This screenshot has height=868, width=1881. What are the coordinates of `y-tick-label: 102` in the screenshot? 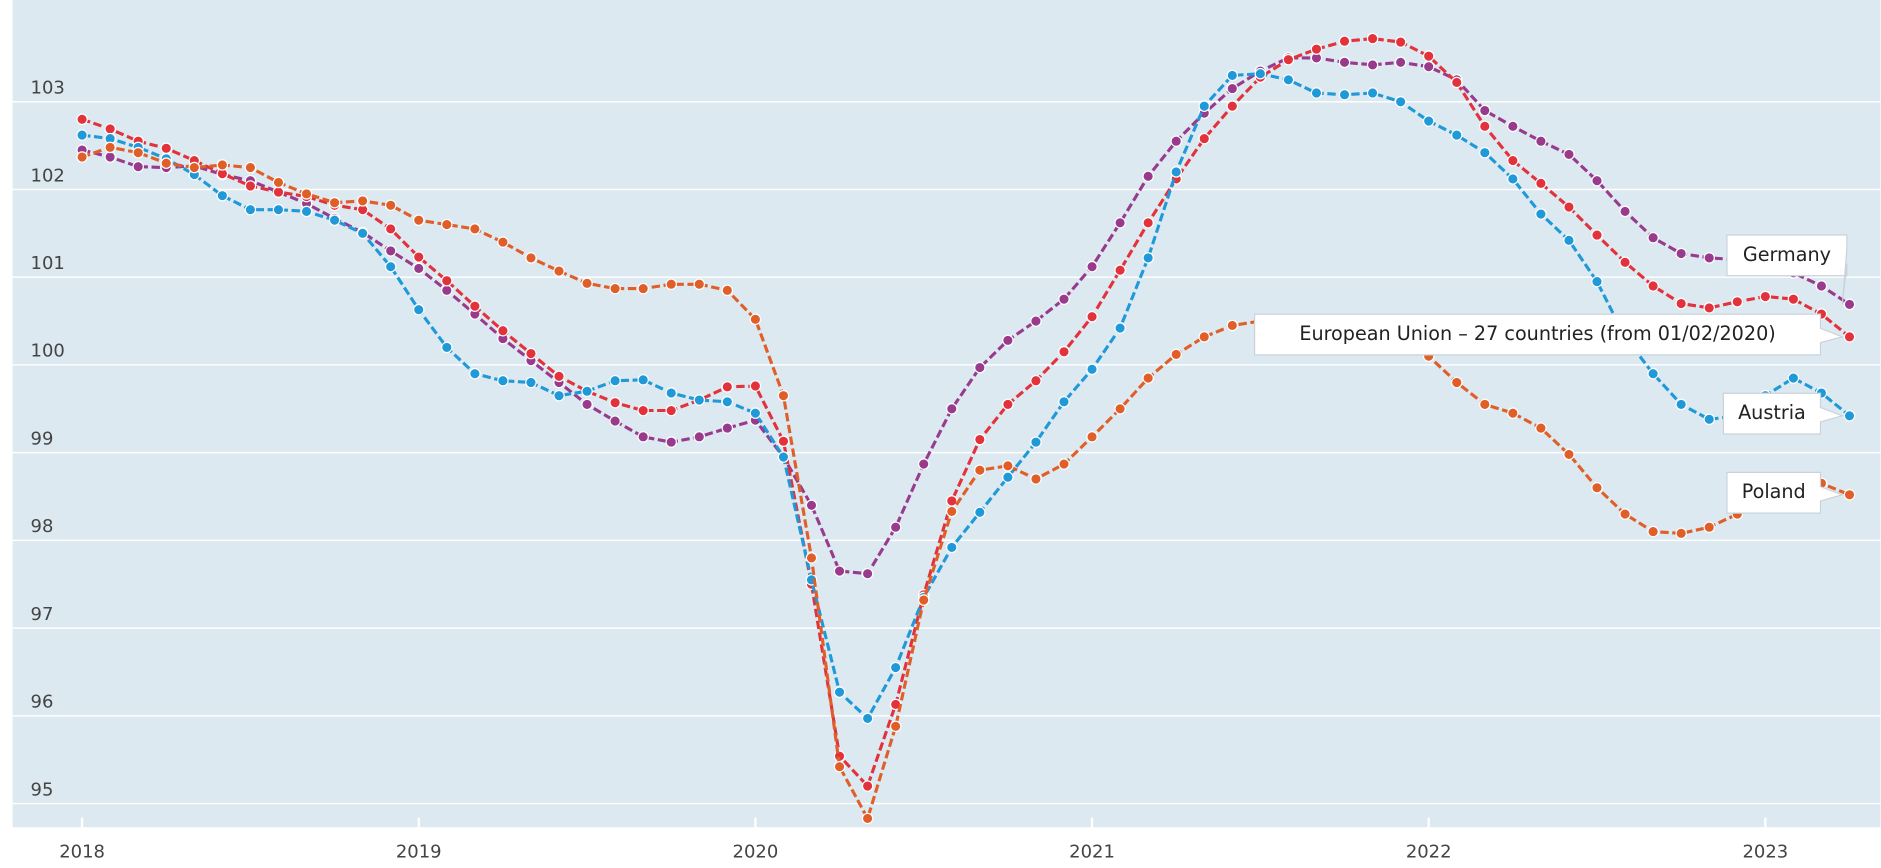 It's located at (48, 175).